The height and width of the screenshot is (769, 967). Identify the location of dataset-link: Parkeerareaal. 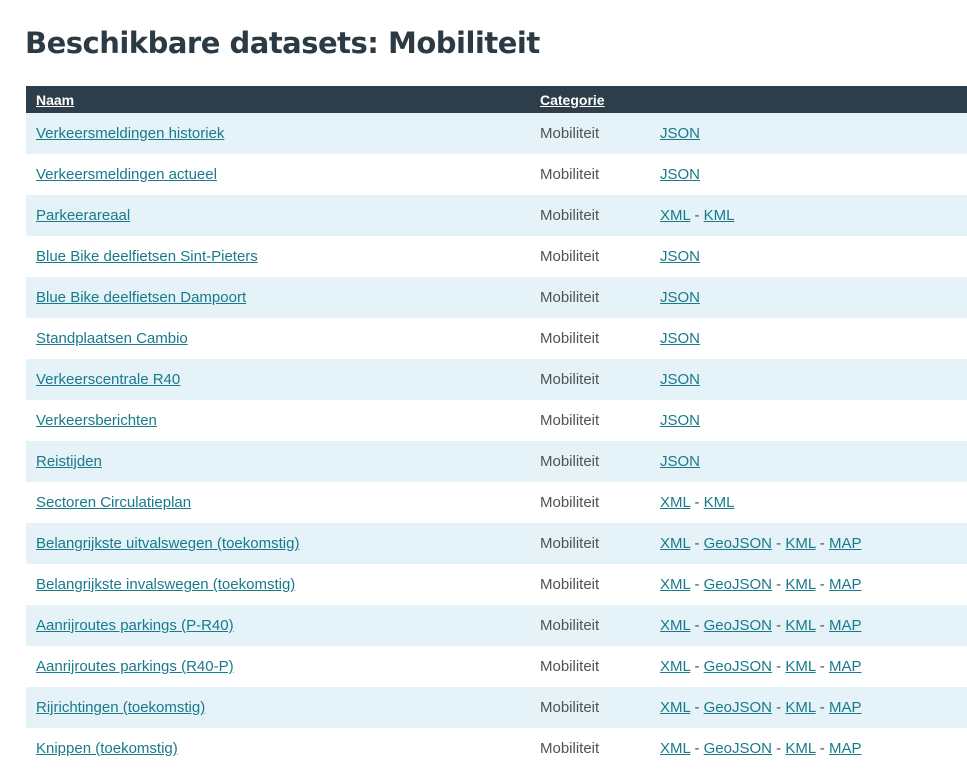
(83, 215).